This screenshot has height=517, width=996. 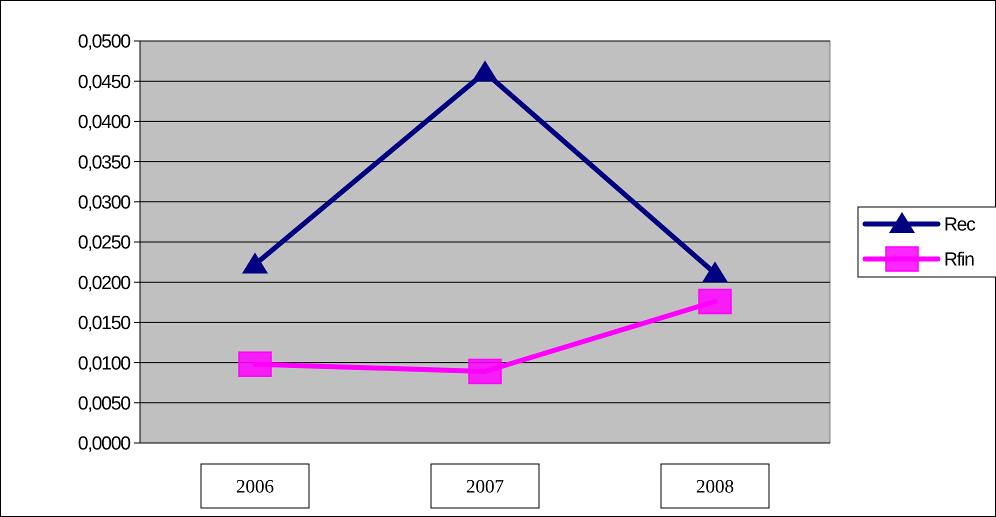 What do you see at coordinates (255, 487) in the screenshot?
I see `x-tick-label: 2006` at bounding box center [255, 487].